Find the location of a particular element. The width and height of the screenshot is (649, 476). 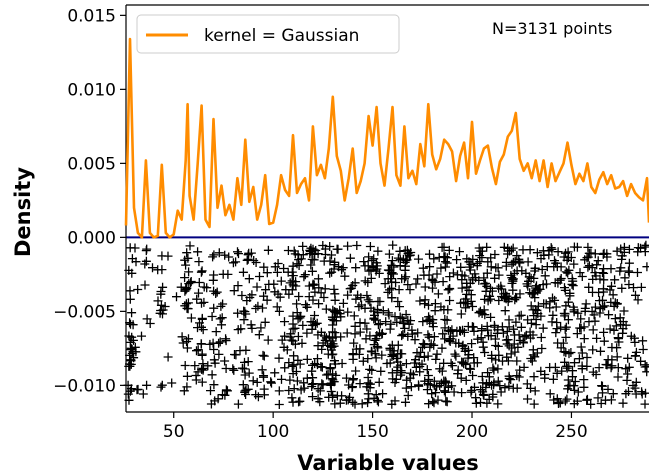

y-tick-label: 0.000 is located at coordinates (91, 238).